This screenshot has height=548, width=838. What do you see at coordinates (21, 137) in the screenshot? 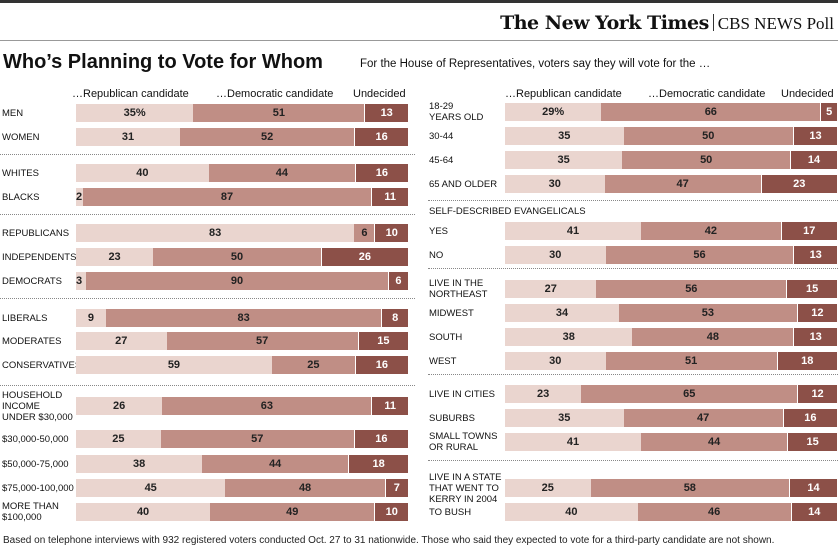
I see `row-label: WOMEN` at bounding box center [21, 137].